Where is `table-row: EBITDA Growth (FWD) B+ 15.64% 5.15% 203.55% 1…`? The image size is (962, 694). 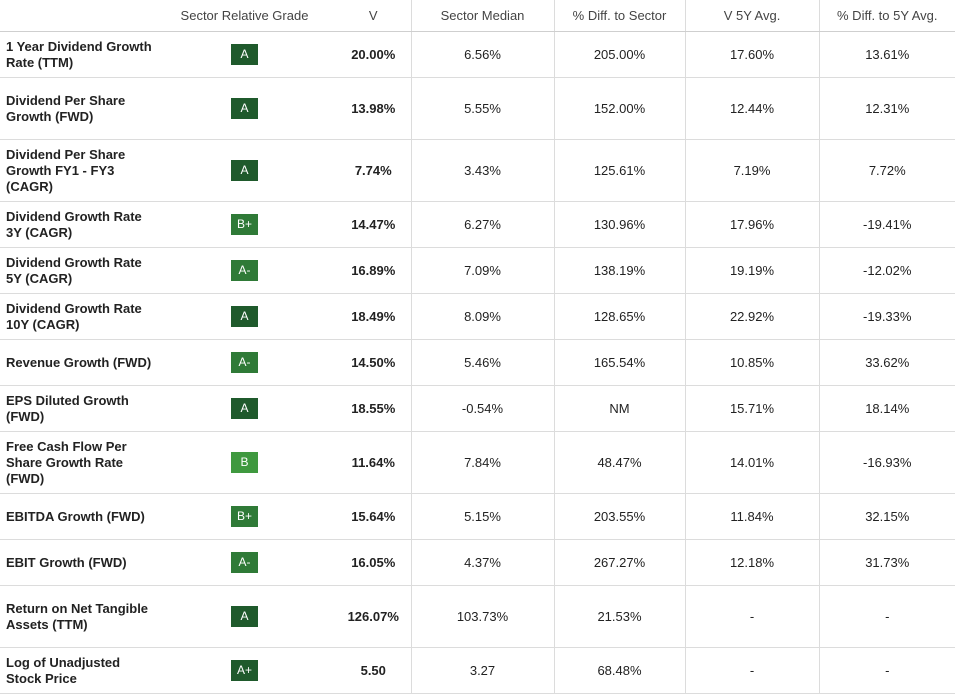 table-row: EBITDA Growth (FWD) B+ 15.64% 5.15% 203.55% 1… is located at coordinates (477, 516).